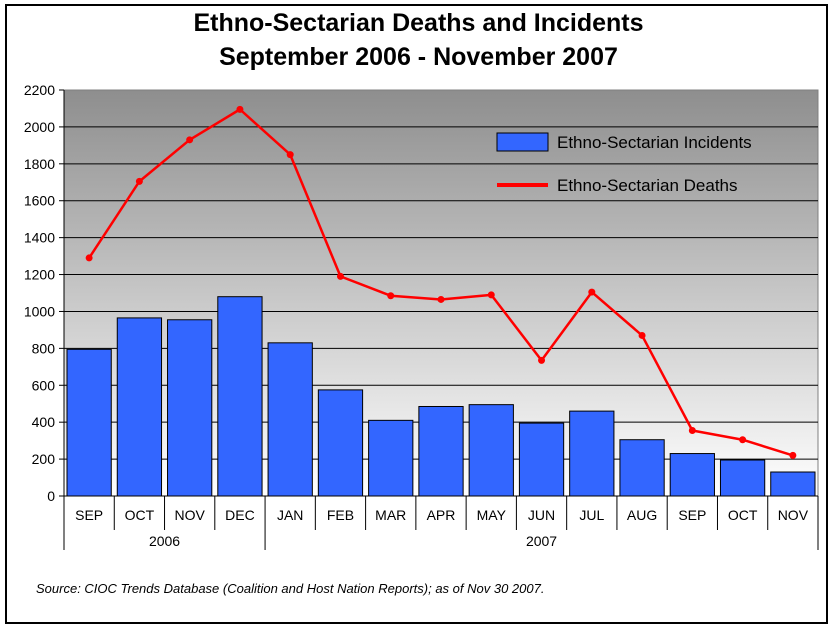 This screenshot has height=632, width=837. Describe the element at coordinates (591, 515) in the screenshot. I see `x-tick-label: JUL` at that location.